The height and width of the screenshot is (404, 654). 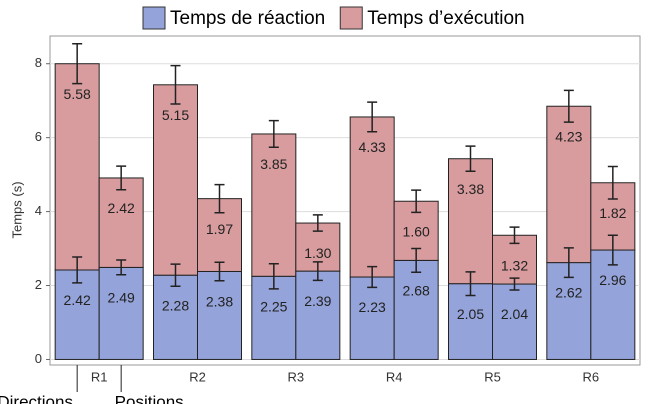 What do you see at coordinates (591, 376) in the screenshot?
I see `x-tick-label: R6` at bounding box center [591, 376].